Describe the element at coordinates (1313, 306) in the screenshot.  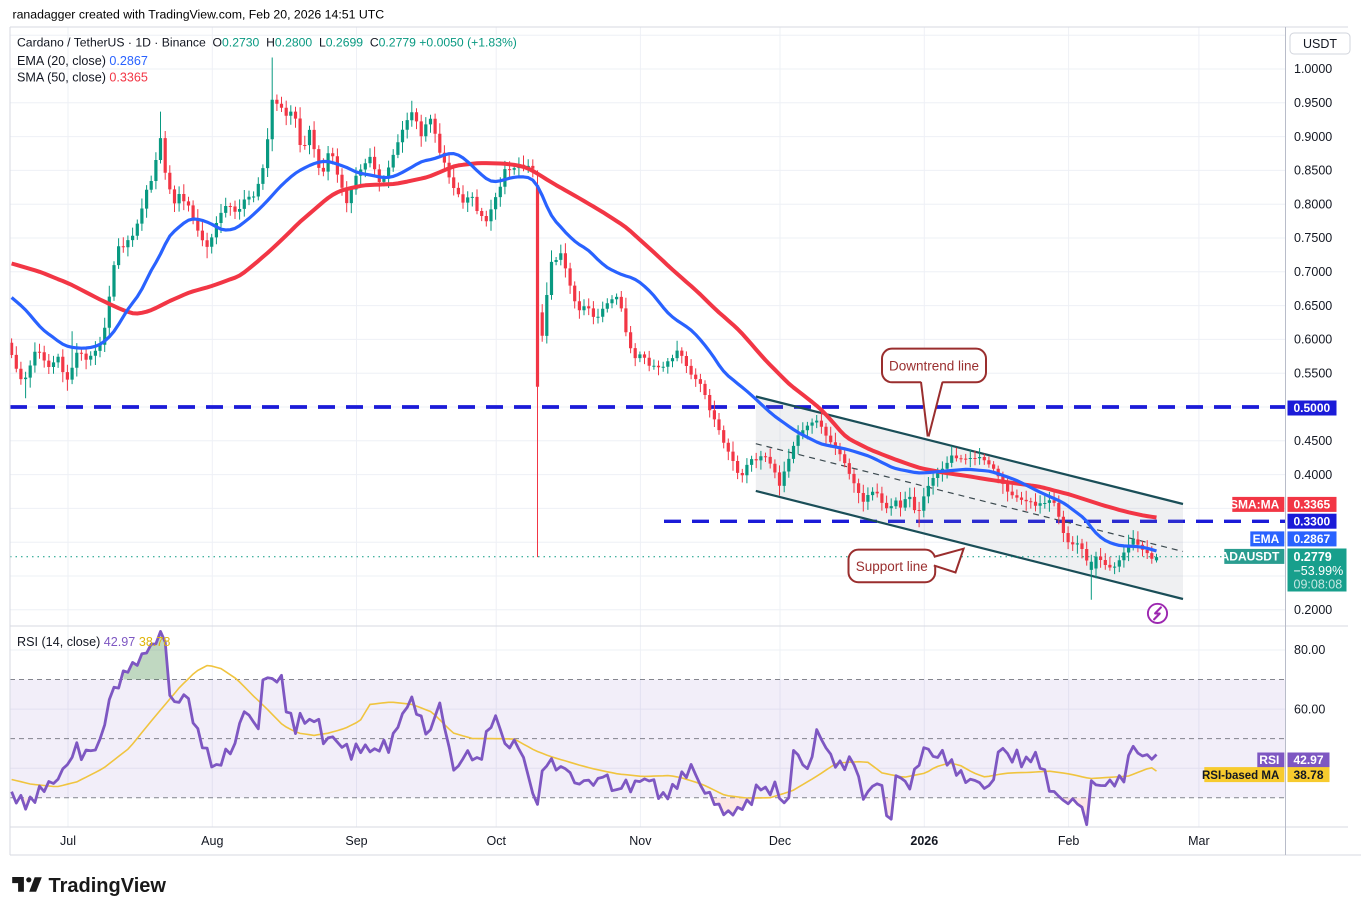
I see `svg-text: 0.6500` at that location.